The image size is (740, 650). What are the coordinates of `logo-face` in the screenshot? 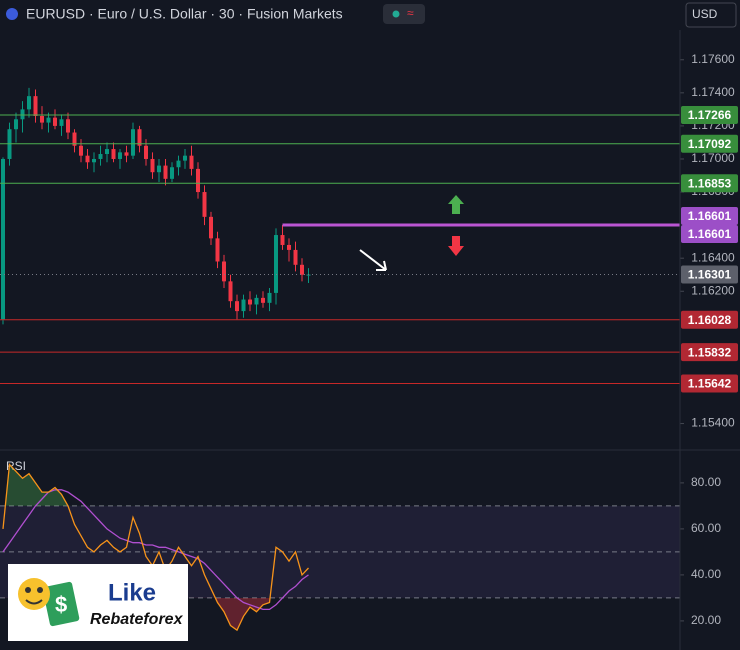 It's located at (34, 594).